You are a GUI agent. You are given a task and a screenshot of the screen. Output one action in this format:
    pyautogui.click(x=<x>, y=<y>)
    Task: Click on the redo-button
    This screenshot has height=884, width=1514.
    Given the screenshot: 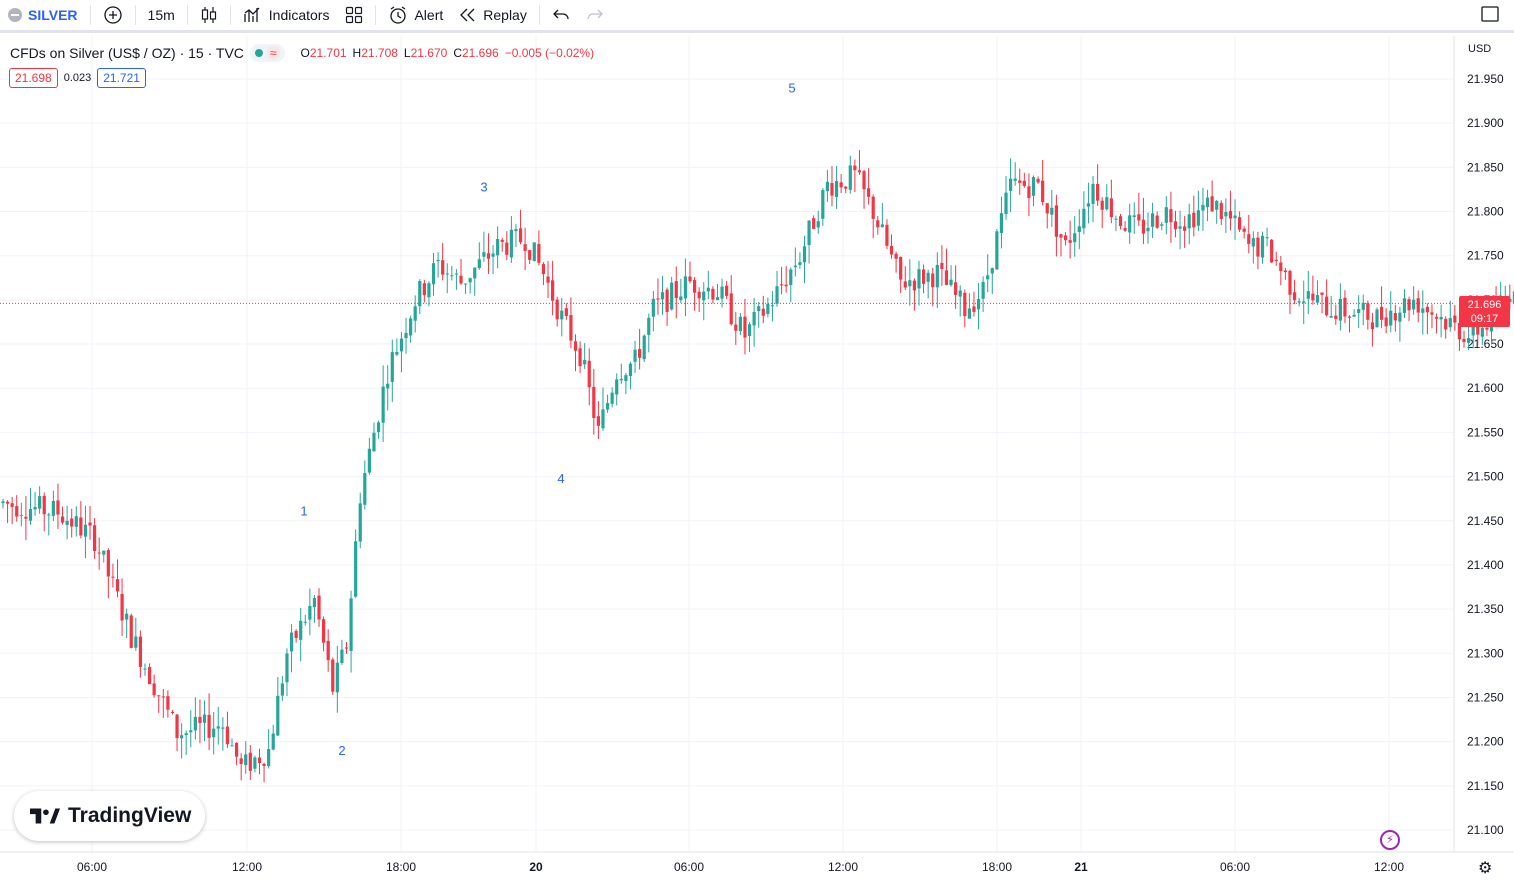 What is the action you would take?
    pyautogui.click(x=595, y=15)
    